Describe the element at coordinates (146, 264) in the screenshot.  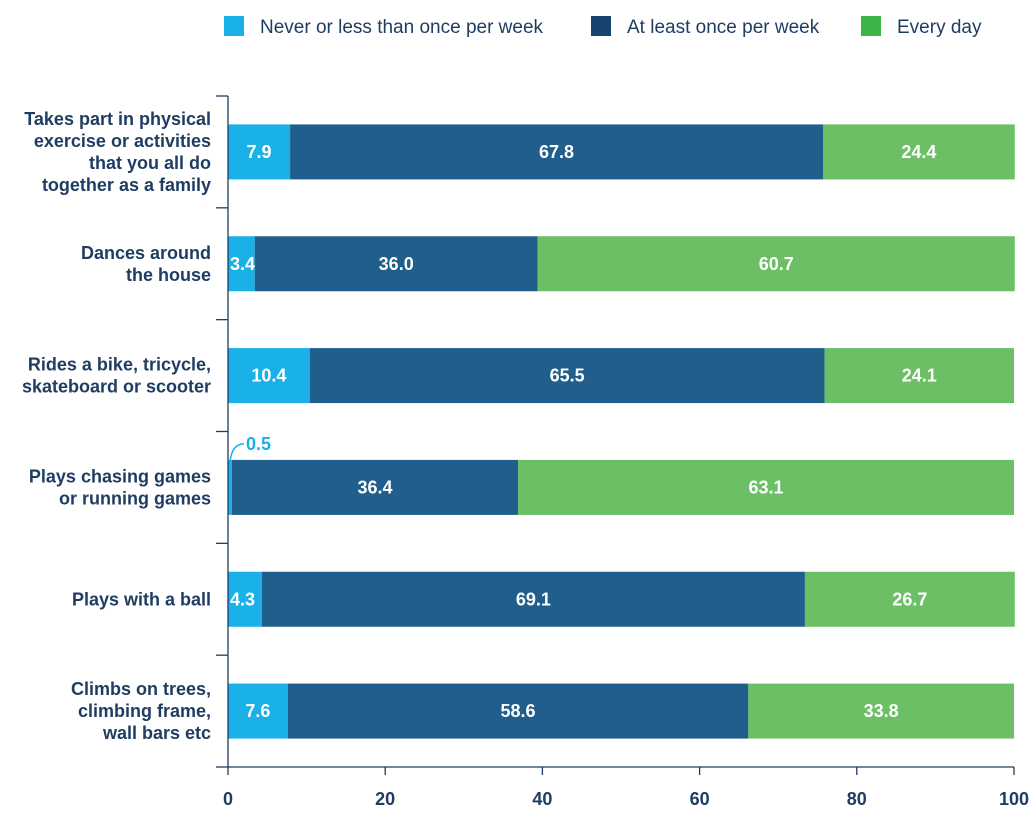
I see `category-label-1: Dances around the house` at that location.